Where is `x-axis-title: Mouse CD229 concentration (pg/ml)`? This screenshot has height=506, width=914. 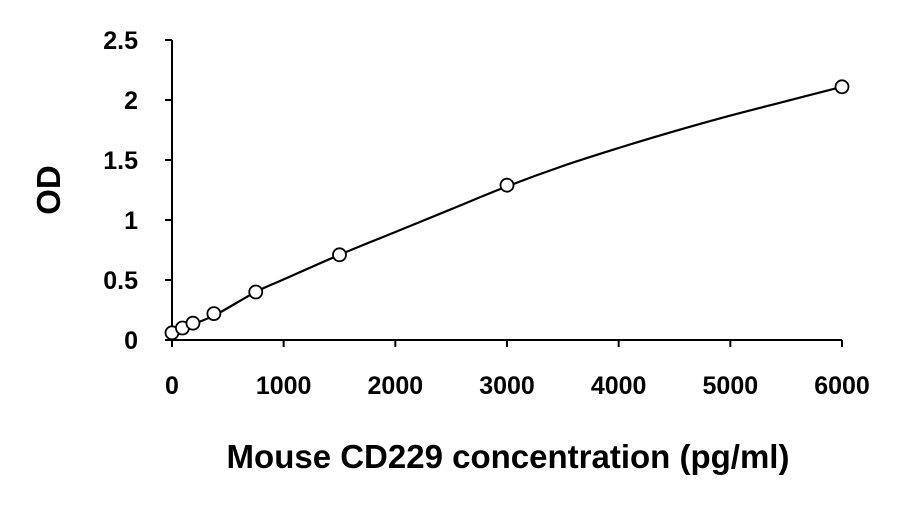
x-axis-title: Mouse CD229 concentration (pg/ml) is located at coordinates (508, 456).